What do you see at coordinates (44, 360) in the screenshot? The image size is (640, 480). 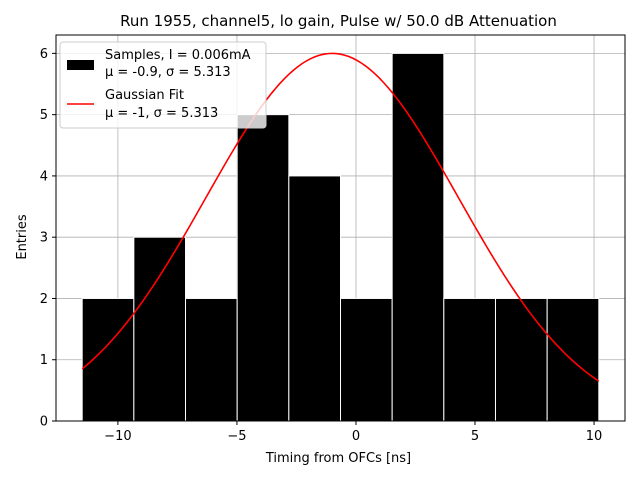 I see `y-tick-label: 1` at bounding box center [44, 360].